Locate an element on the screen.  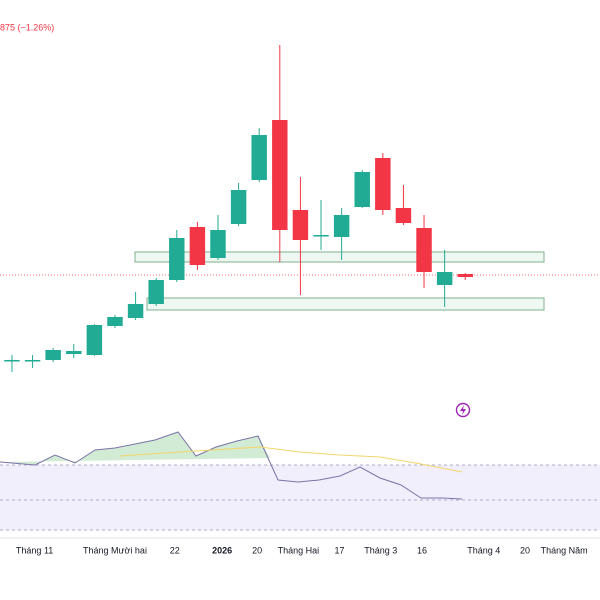
indicator-area is located at coordinates (135, 448).